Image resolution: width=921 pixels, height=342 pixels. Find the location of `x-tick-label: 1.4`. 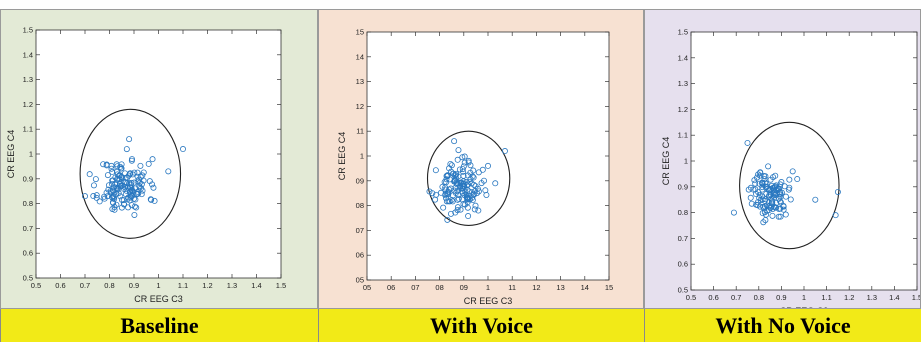

x-tick-label: 1.4 is located at coordinates (894, 297).